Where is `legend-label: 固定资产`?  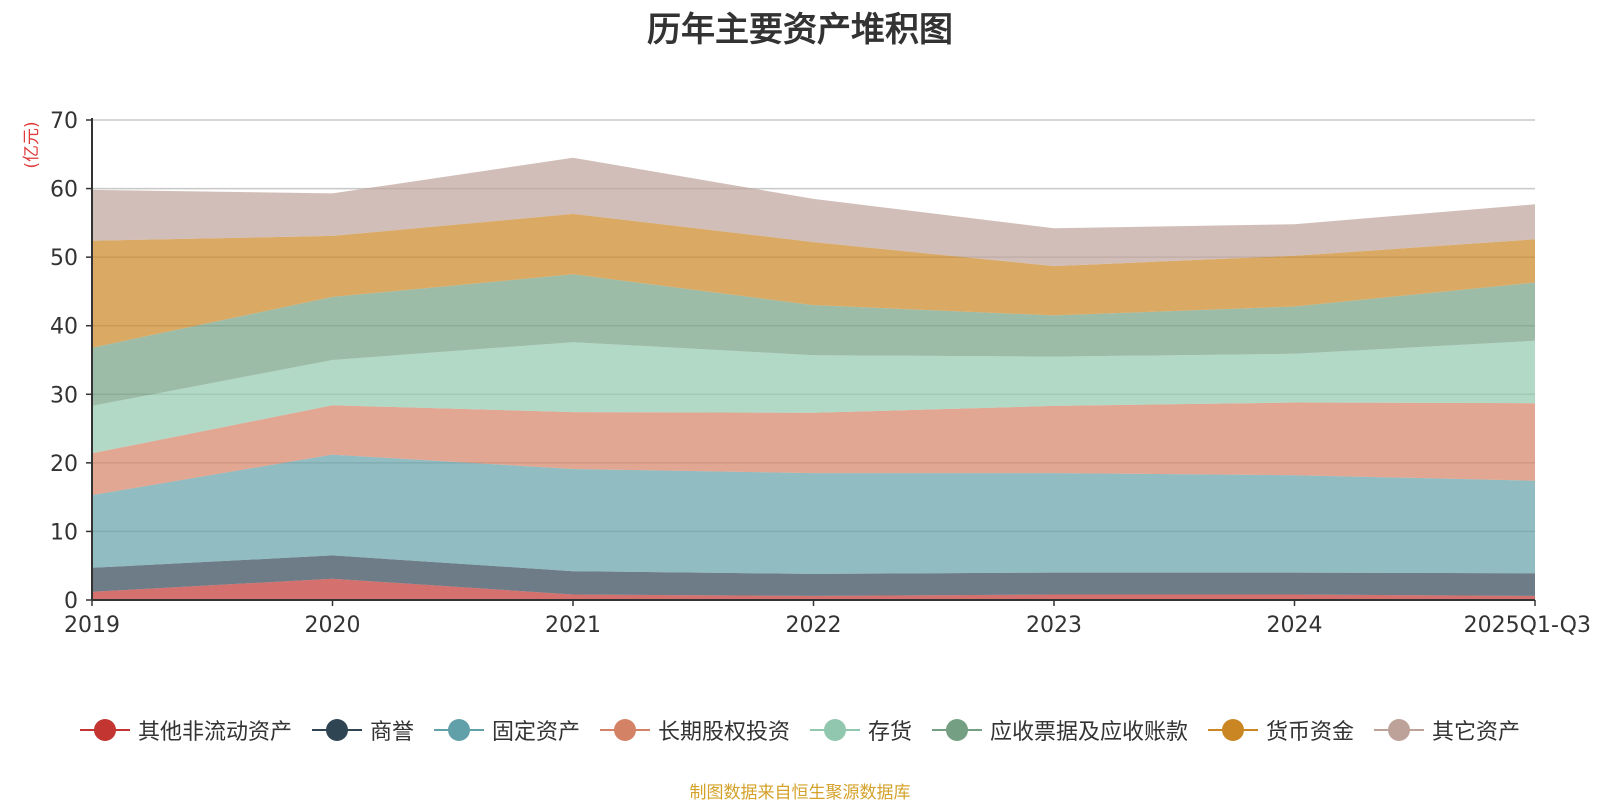 legend-label: 固定资产 is located at coordinates (535, 732).